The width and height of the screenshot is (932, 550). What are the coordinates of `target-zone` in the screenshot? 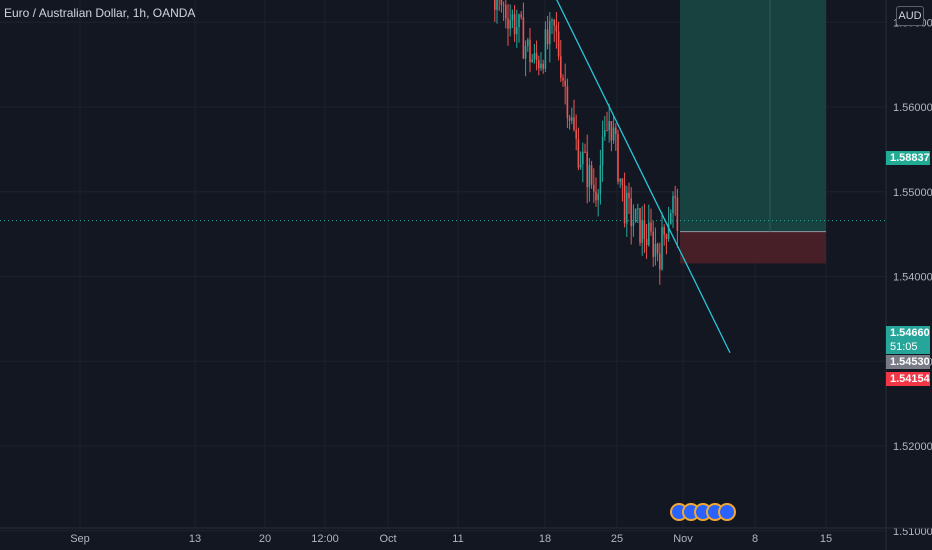 It's located at (753, 116).